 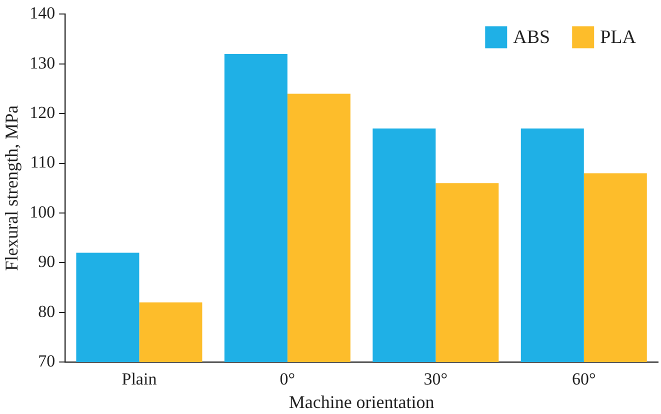 What do you see at coordinates (361, 402) in the screenshot?
I see `x-axis-title: Machine orientation` at bounding box center [361, 402].